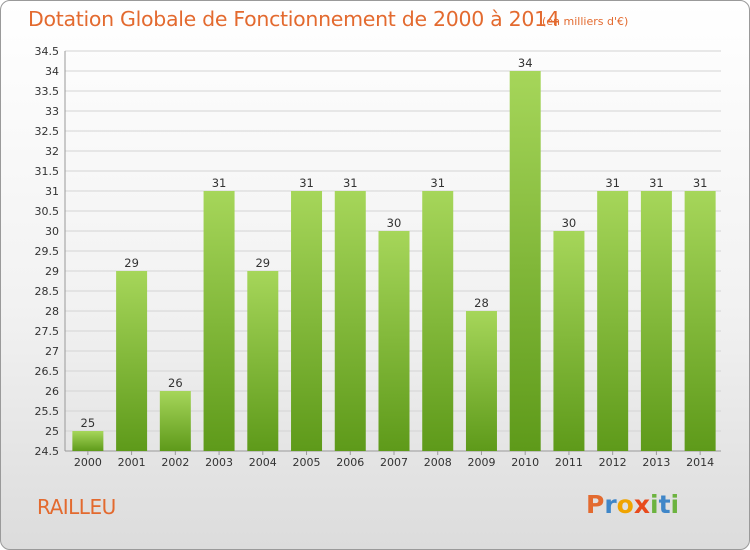 The width and height of the screenshot is (750, 550). I want to click on bar-2003, so click(219, 321).